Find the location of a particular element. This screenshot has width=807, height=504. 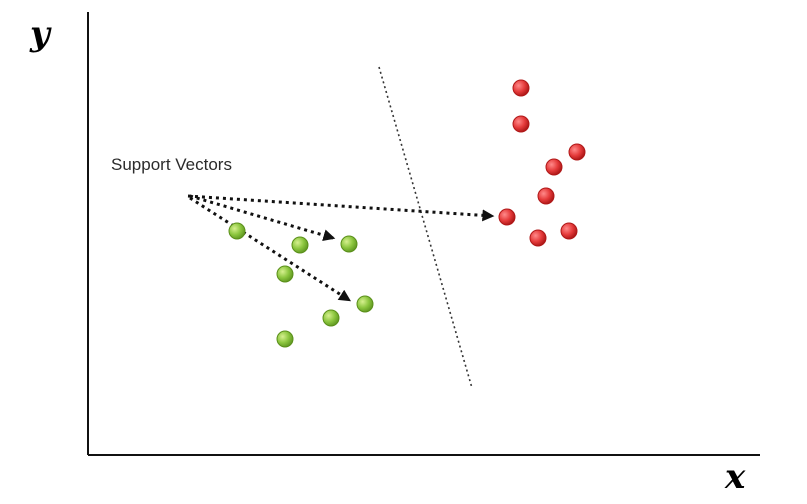

class-a-points is located at coordinates (301, 285).